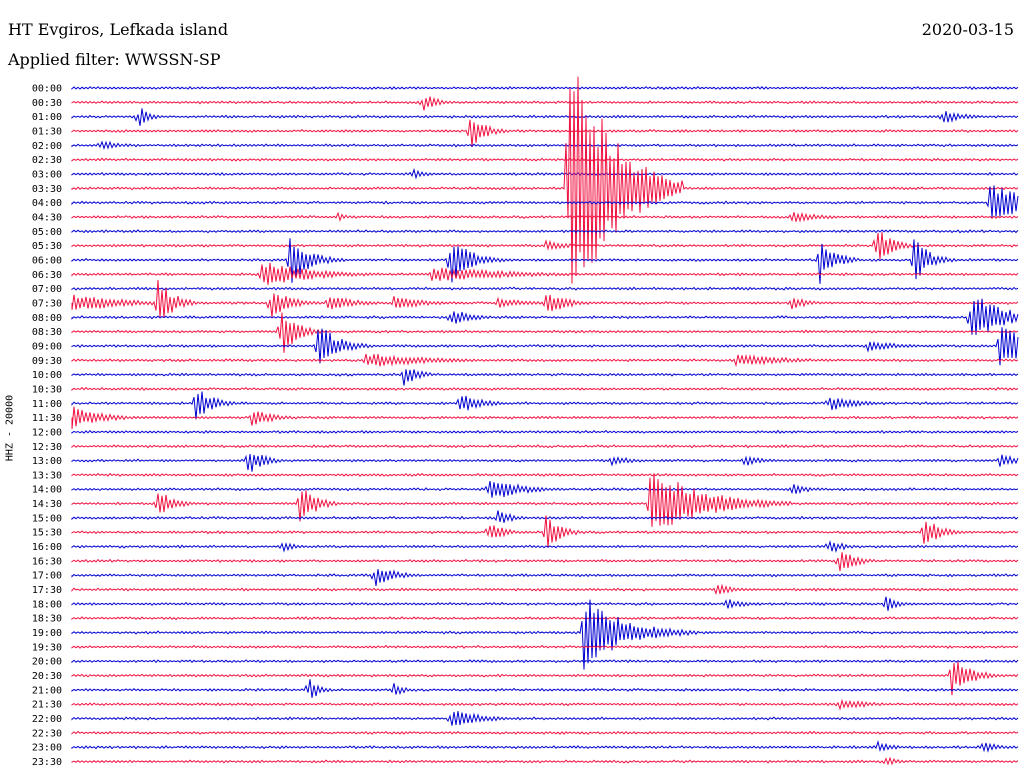  What do you see at coordinates (47, 389) in the screenshot?
I see `row-time-label: 10:30` at bounding box center [47, 389].